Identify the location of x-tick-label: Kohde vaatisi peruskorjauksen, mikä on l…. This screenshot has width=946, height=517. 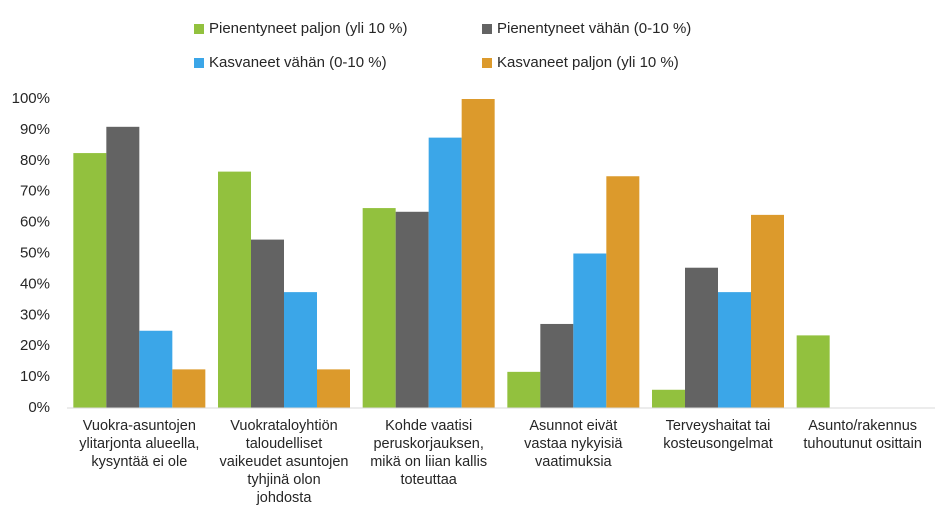
(429, 453).